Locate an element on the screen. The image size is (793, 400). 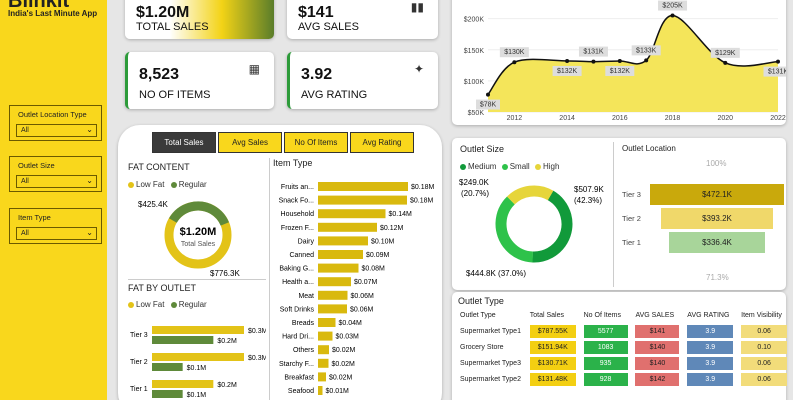
metric-cell: $140 is located at coordinates (657, 363).